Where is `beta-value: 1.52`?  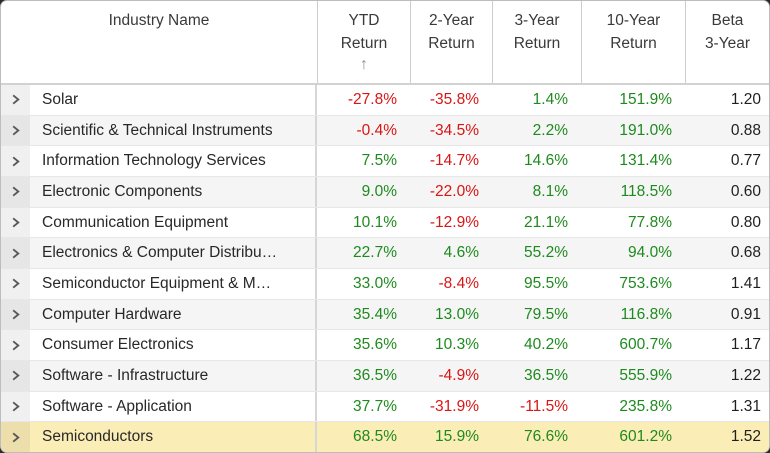
beta-value: 1.52 is located at coordinates (745, 437).